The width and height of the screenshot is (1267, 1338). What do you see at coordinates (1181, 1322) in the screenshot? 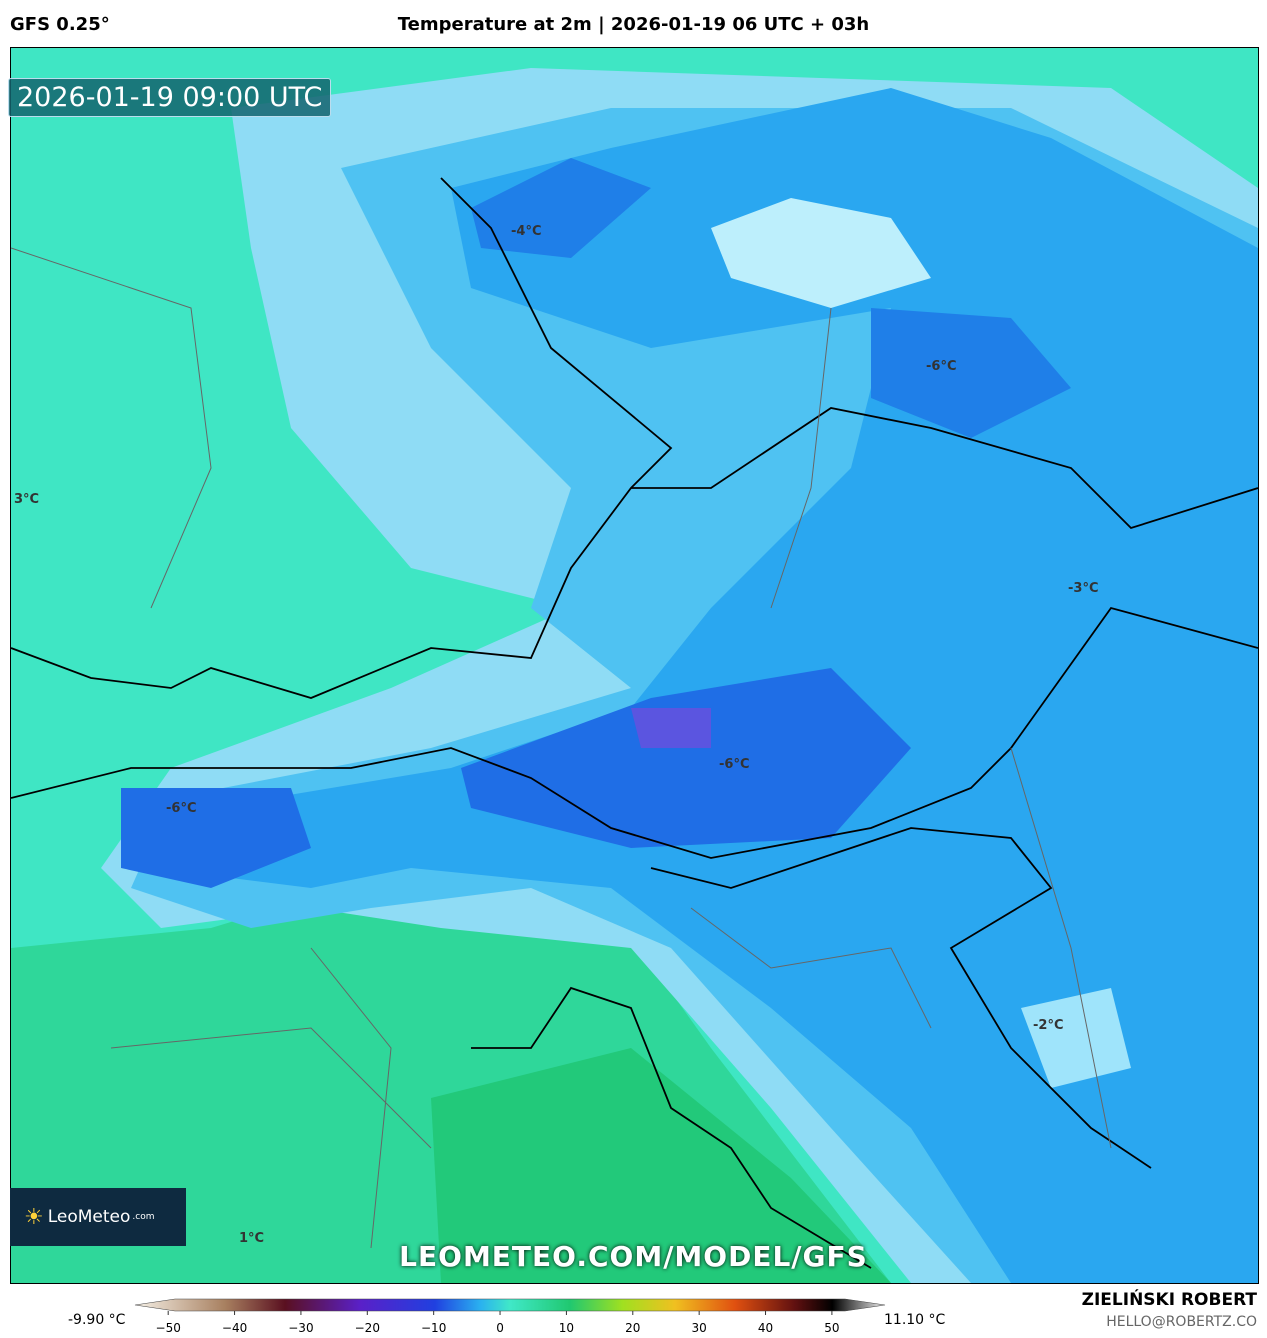
I see `email: HELLO@ROBERTZ.CO` at bounding box center [1181, 1322].